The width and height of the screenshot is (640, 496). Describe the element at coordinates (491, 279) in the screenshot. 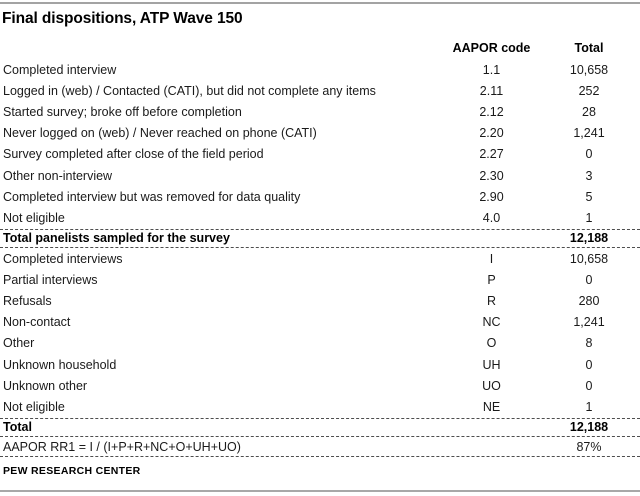

I see `row-aapor-code: P` at that location.